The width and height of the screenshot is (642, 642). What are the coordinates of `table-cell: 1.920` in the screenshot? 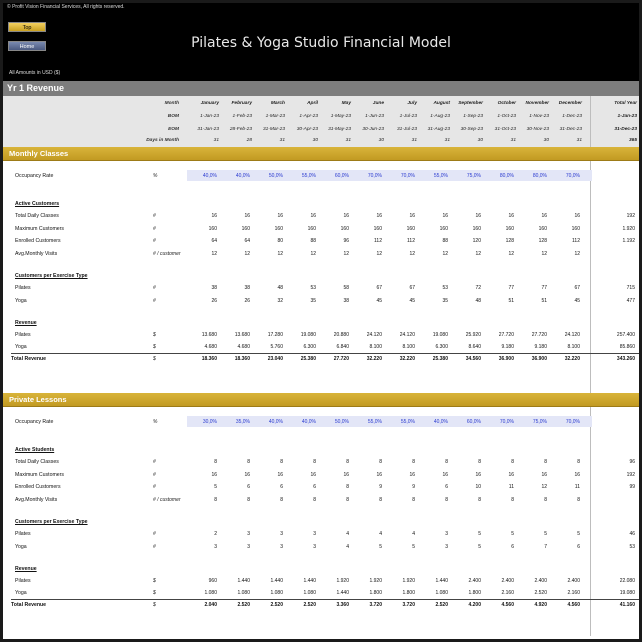 It's located at (408, 581).